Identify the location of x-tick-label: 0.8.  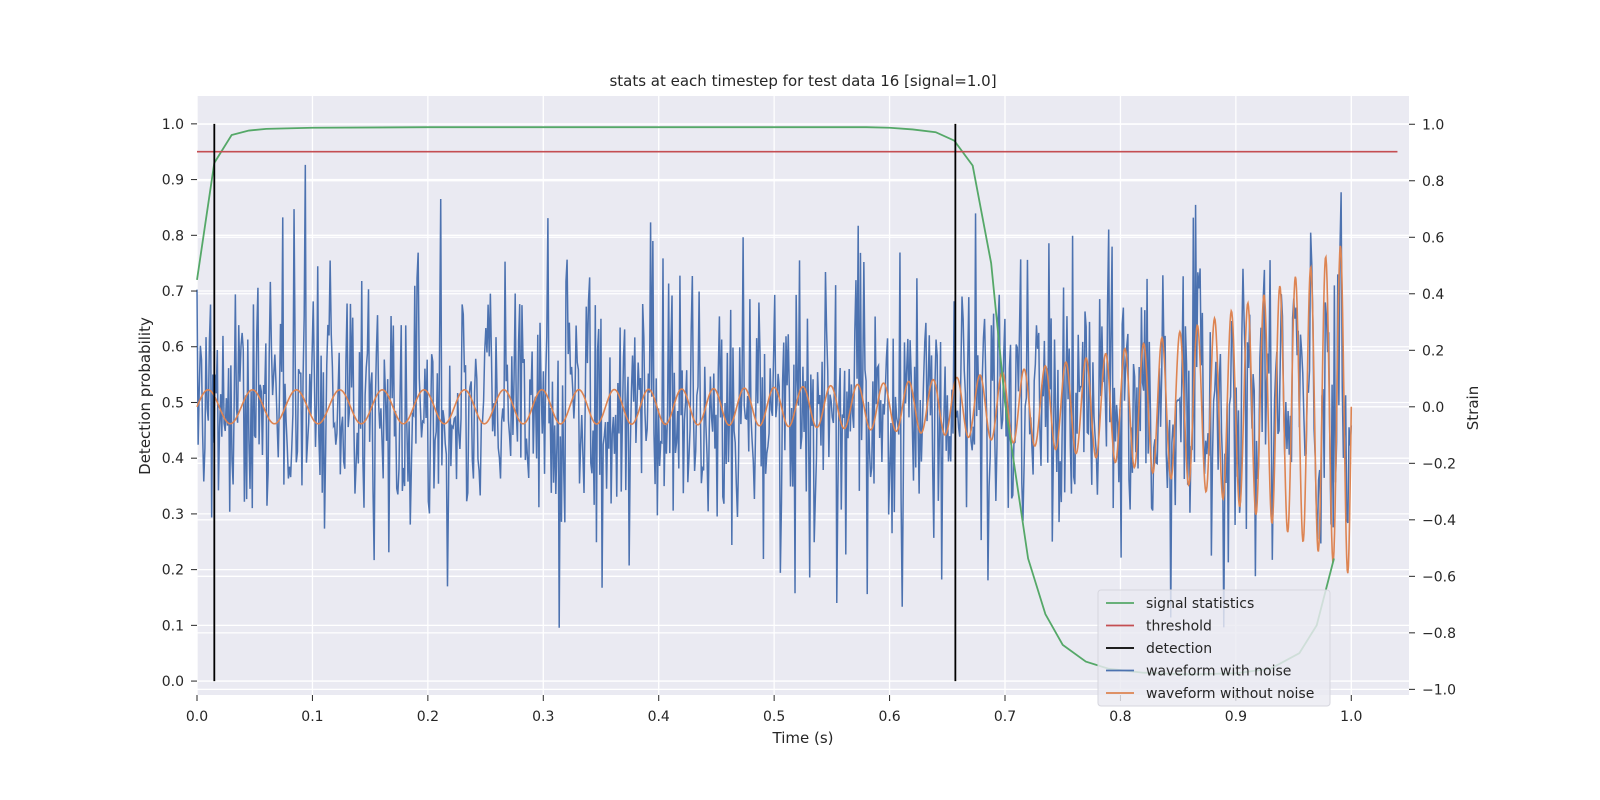
(1120, 717).